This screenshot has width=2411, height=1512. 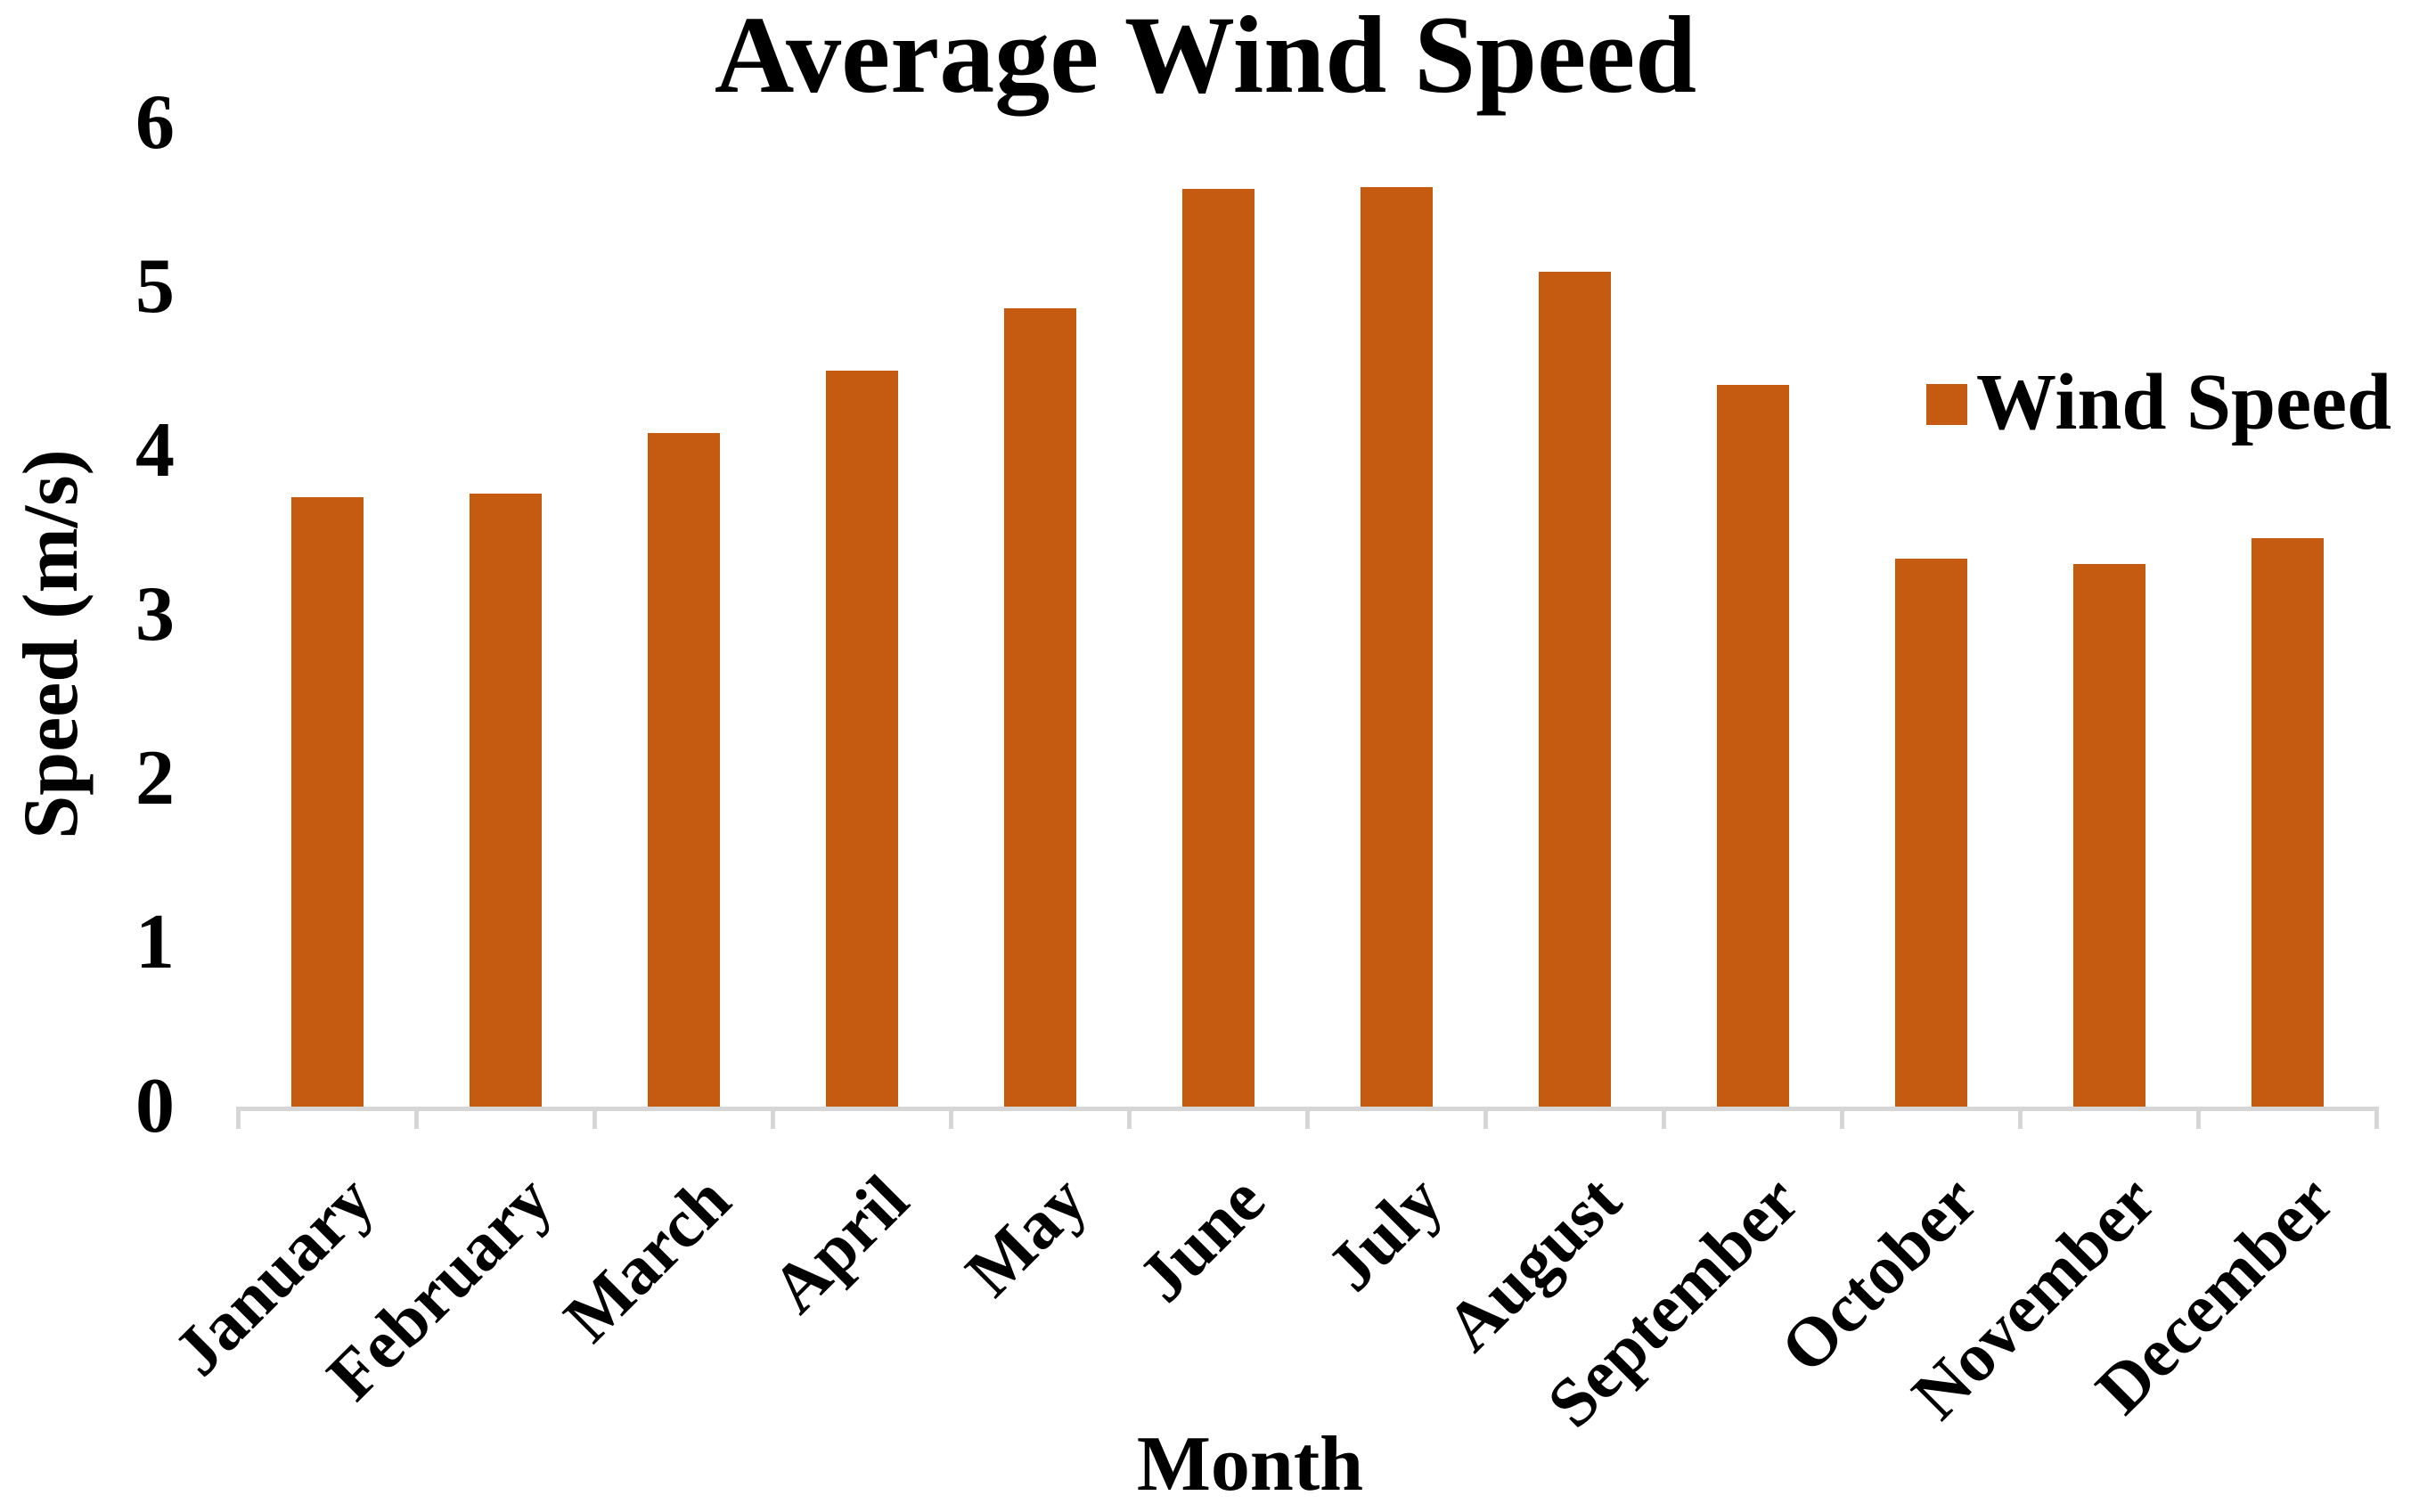 What do you see at coordinates (155, 1106) in the screenshot?
I see `y-tick-label-0: 0` at bounding box center [155, 1106].